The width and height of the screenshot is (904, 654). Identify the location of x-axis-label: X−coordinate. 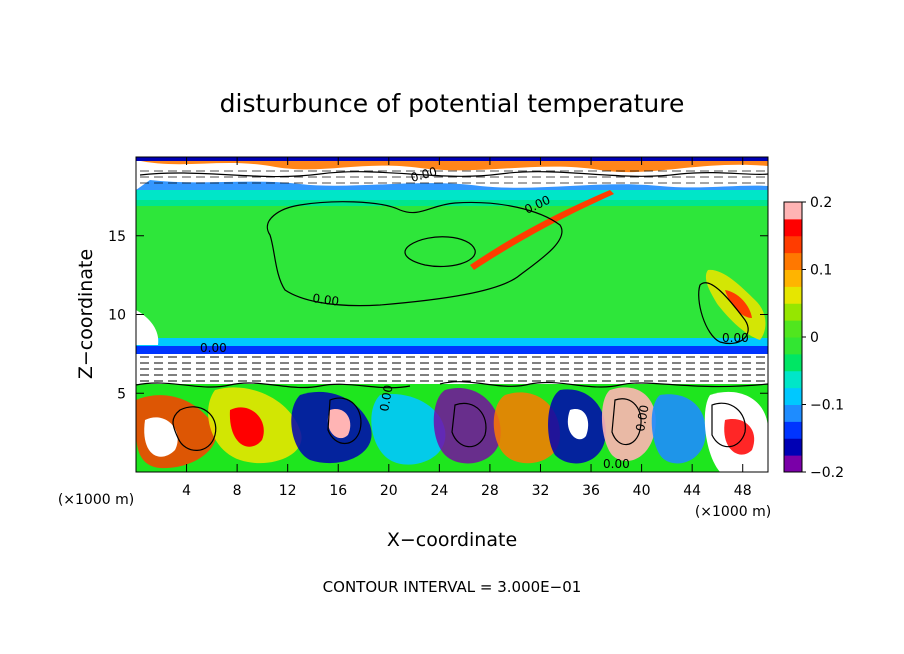
(452, 540).